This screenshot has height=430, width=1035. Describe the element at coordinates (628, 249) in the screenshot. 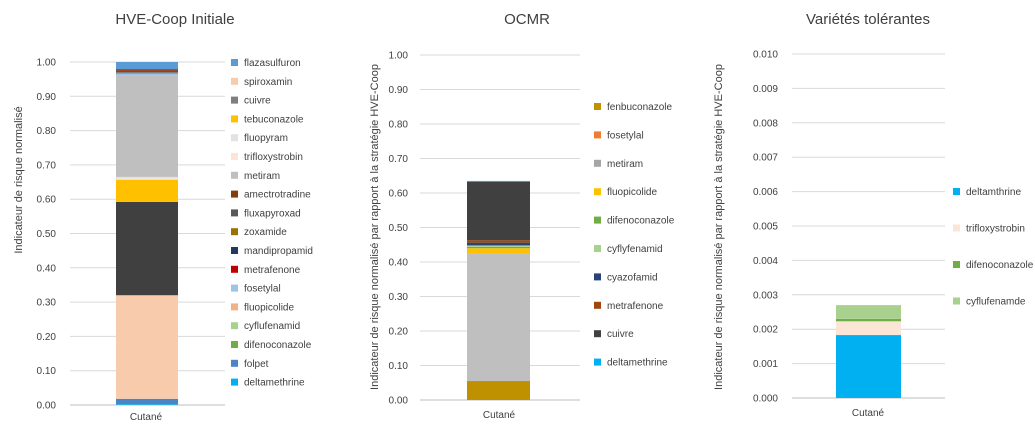

I see `legend-entry: cyflyfenamid` at that location.